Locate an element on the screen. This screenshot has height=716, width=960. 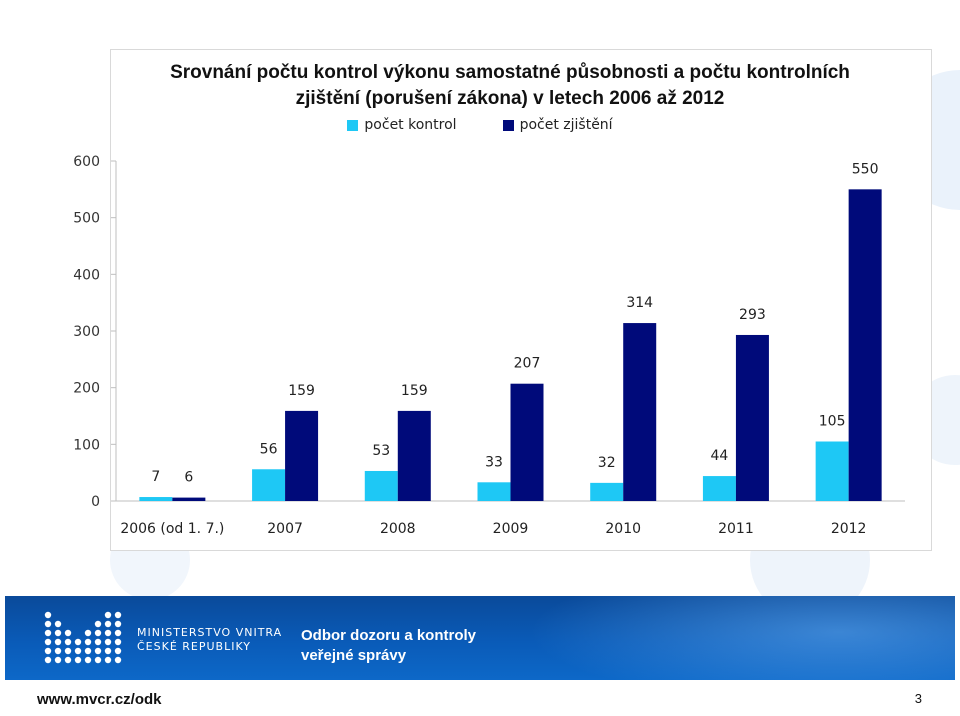
legend-label-zjisteni: počet zjištění is located at coordinates (566, 125).